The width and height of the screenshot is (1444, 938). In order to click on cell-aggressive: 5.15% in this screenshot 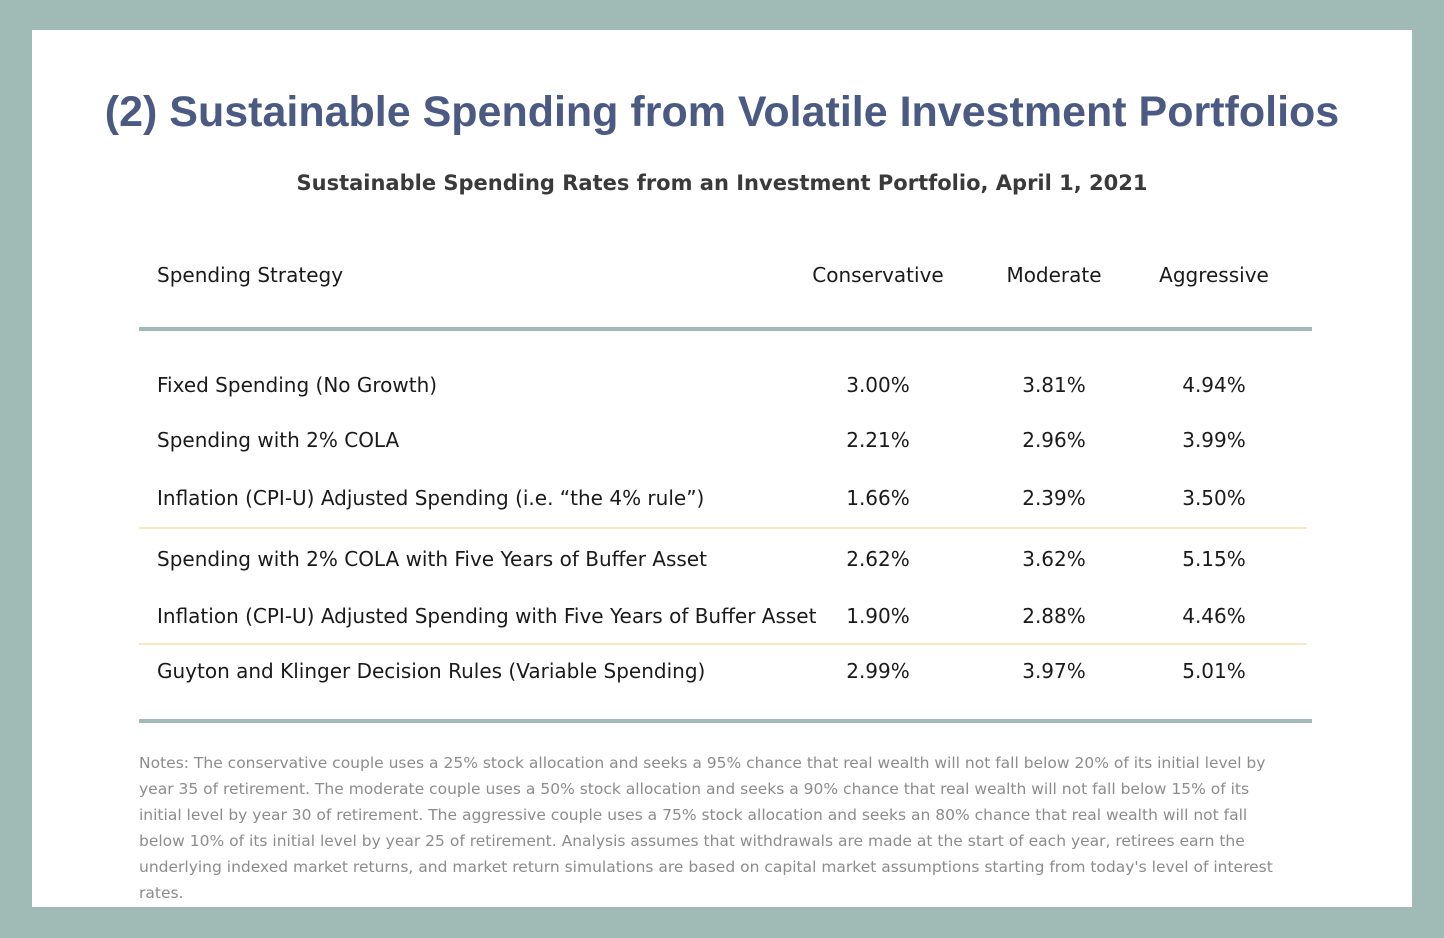, I will do `click(1214, 558)`.